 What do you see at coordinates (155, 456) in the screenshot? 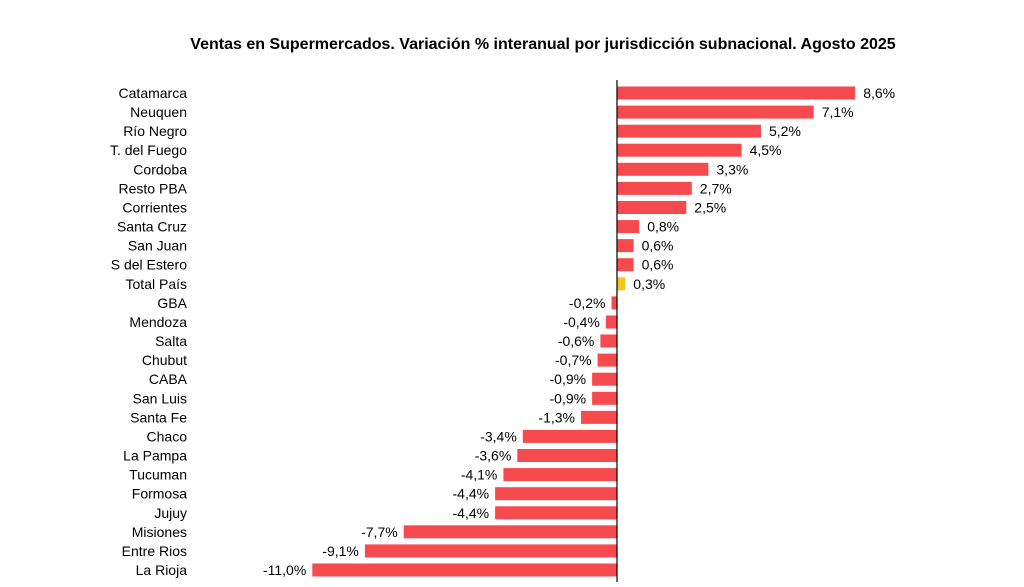
I see `category-label-la-pampa: La Pampa` at bounding box center [155, 456].